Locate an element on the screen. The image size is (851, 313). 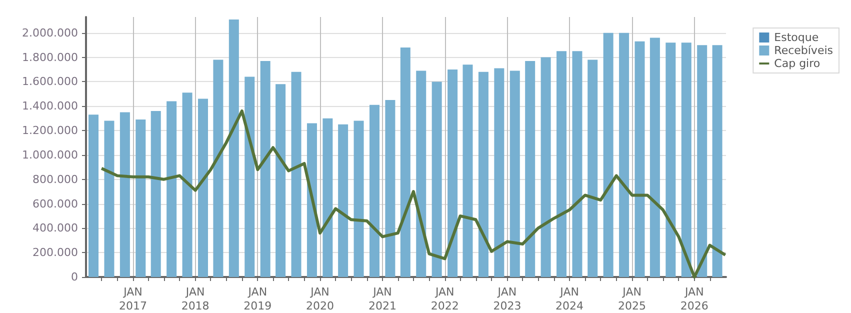
y-tick-label: 1.800.000 is located at coordinates (50, 57).